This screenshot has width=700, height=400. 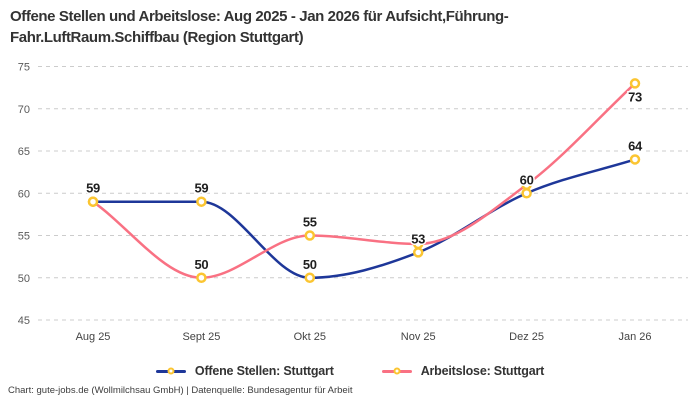 What do you see at coordinates (24, 321) in the screenshot?
I see `svg-text: 45` at bounding box center [24, 321].